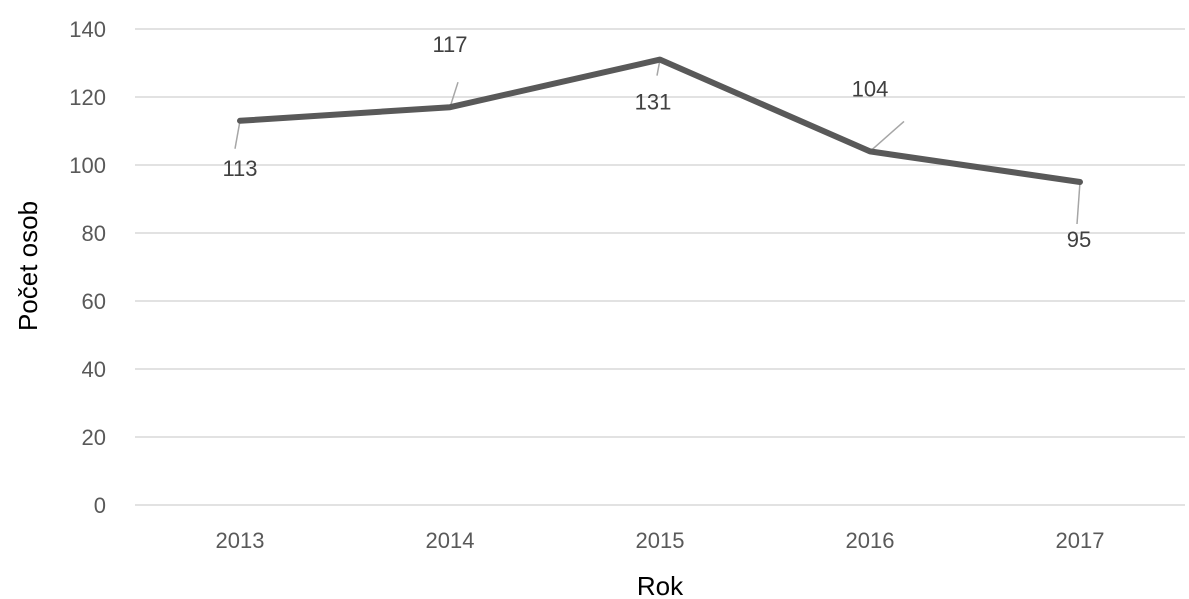 Image resolution: width=1189 pixels, height=599 pixels. Describe the element at coordinates (870, 540) in the screenshot. I see `x-tick-label: 2016` at that location.